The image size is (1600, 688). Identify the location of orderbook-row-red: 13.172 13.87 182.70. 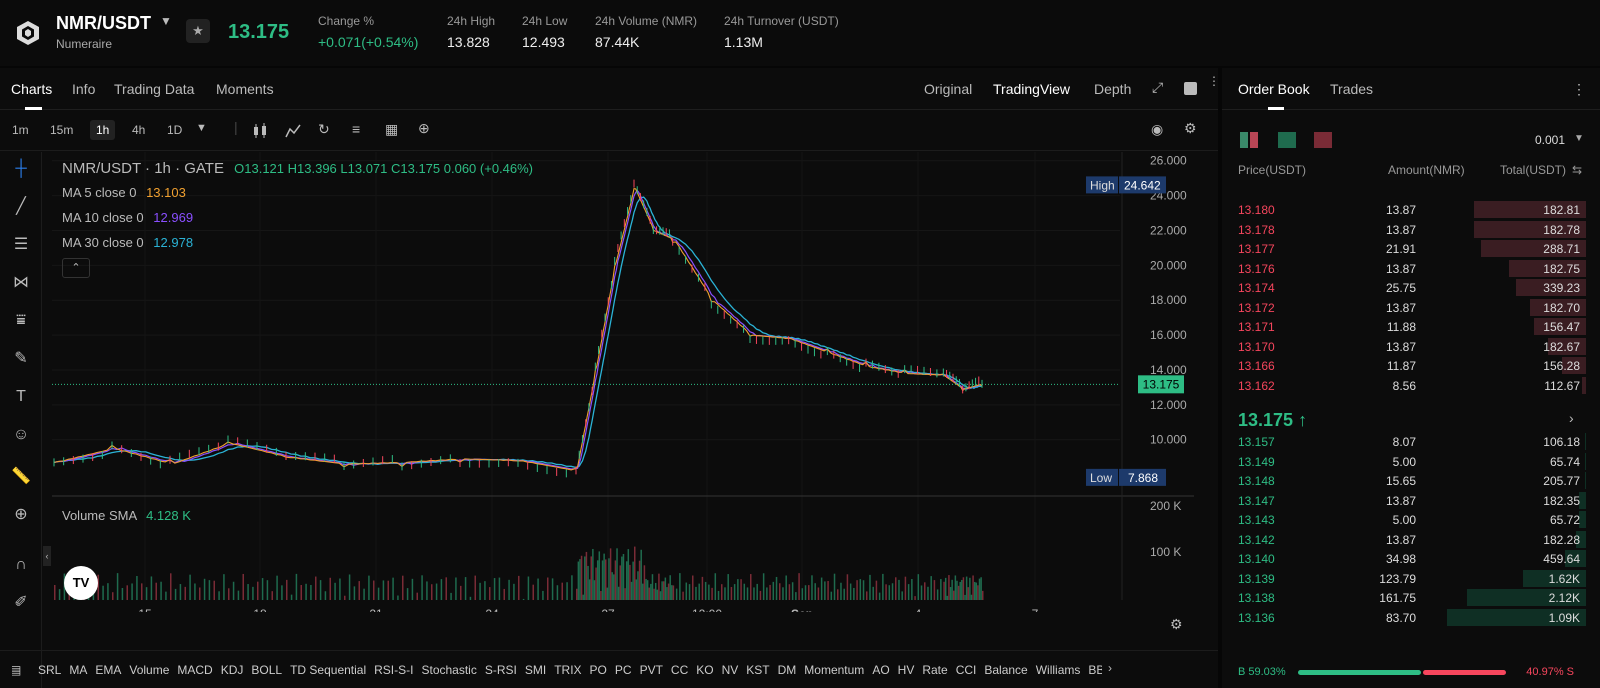
(1404, 307).